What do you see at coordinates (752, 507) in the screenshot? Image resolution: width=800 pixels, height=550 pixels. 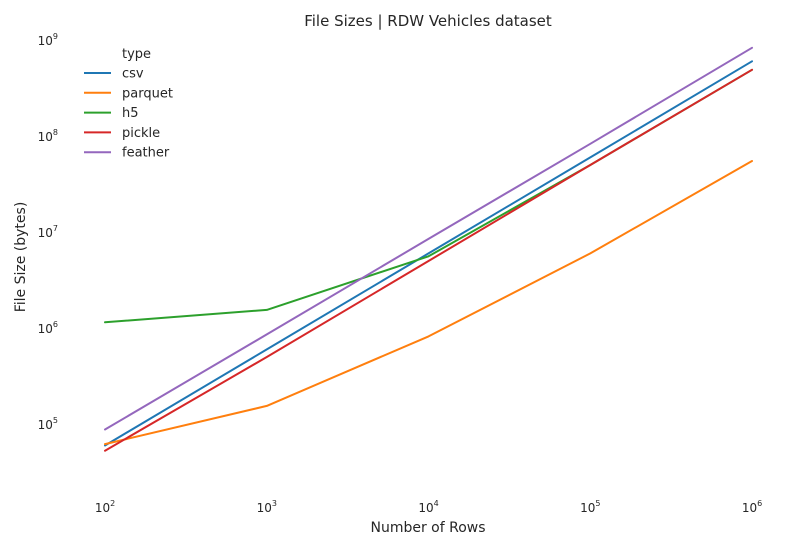 I see `x-tick-label: 10⁶` at bounding box center [752, 507].